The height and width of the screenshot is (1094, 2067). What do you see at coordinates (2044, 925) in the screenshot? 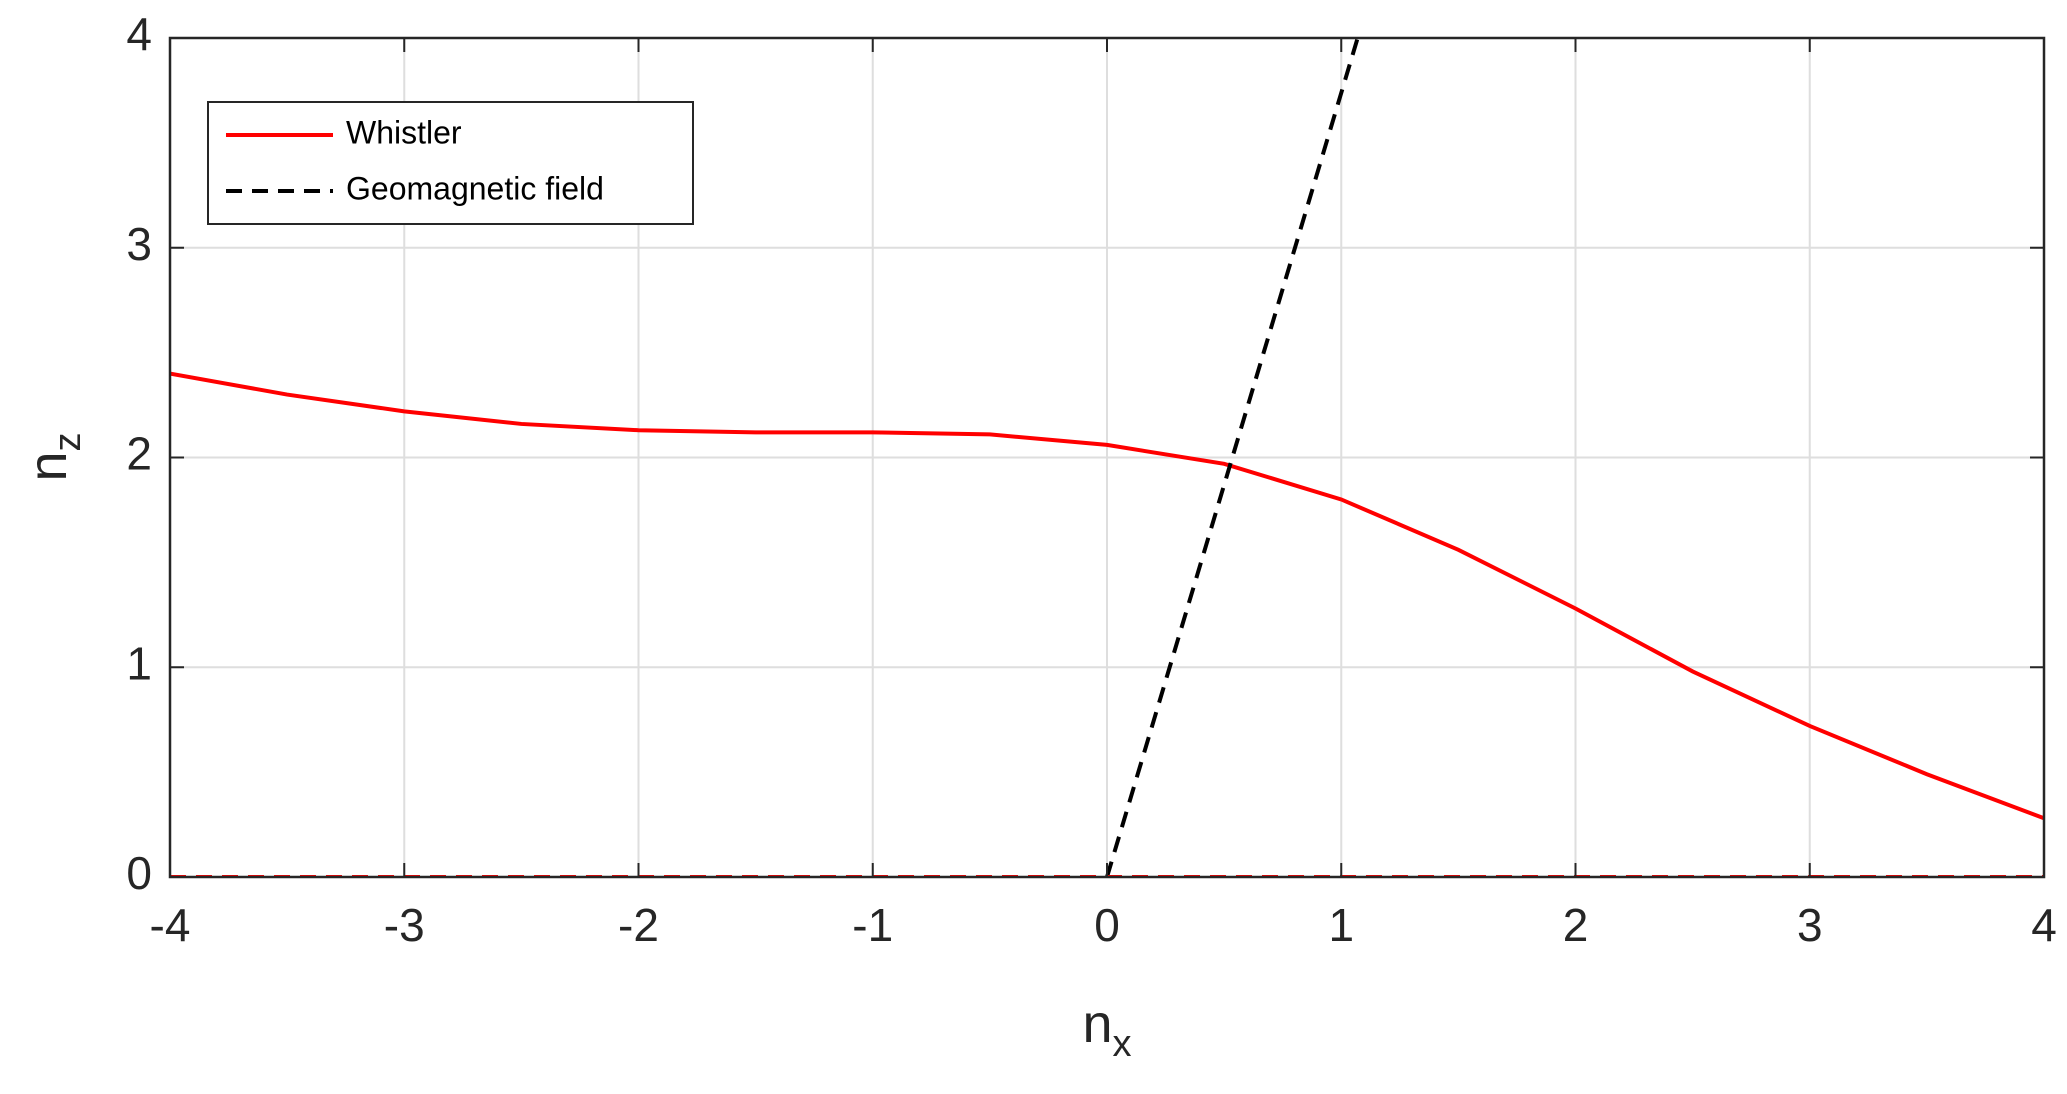
I see `x-tick-label: 4` at bounding box center [2044, 925].